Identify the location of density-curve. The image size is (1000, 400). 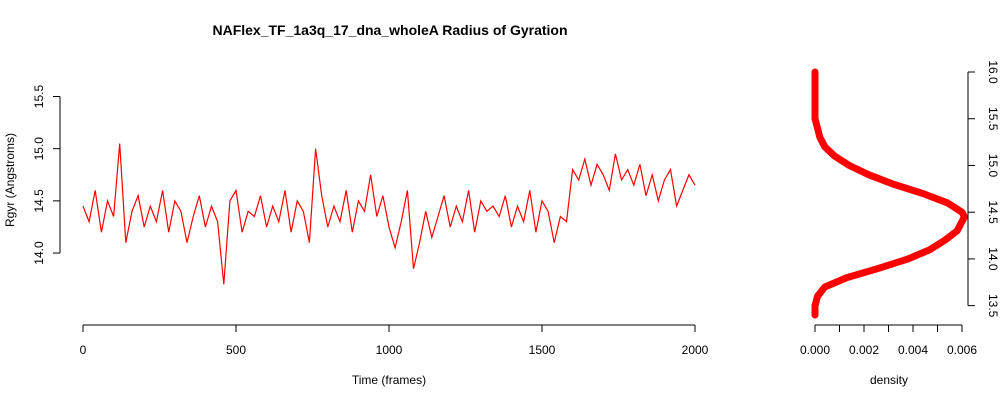
(889, 193).